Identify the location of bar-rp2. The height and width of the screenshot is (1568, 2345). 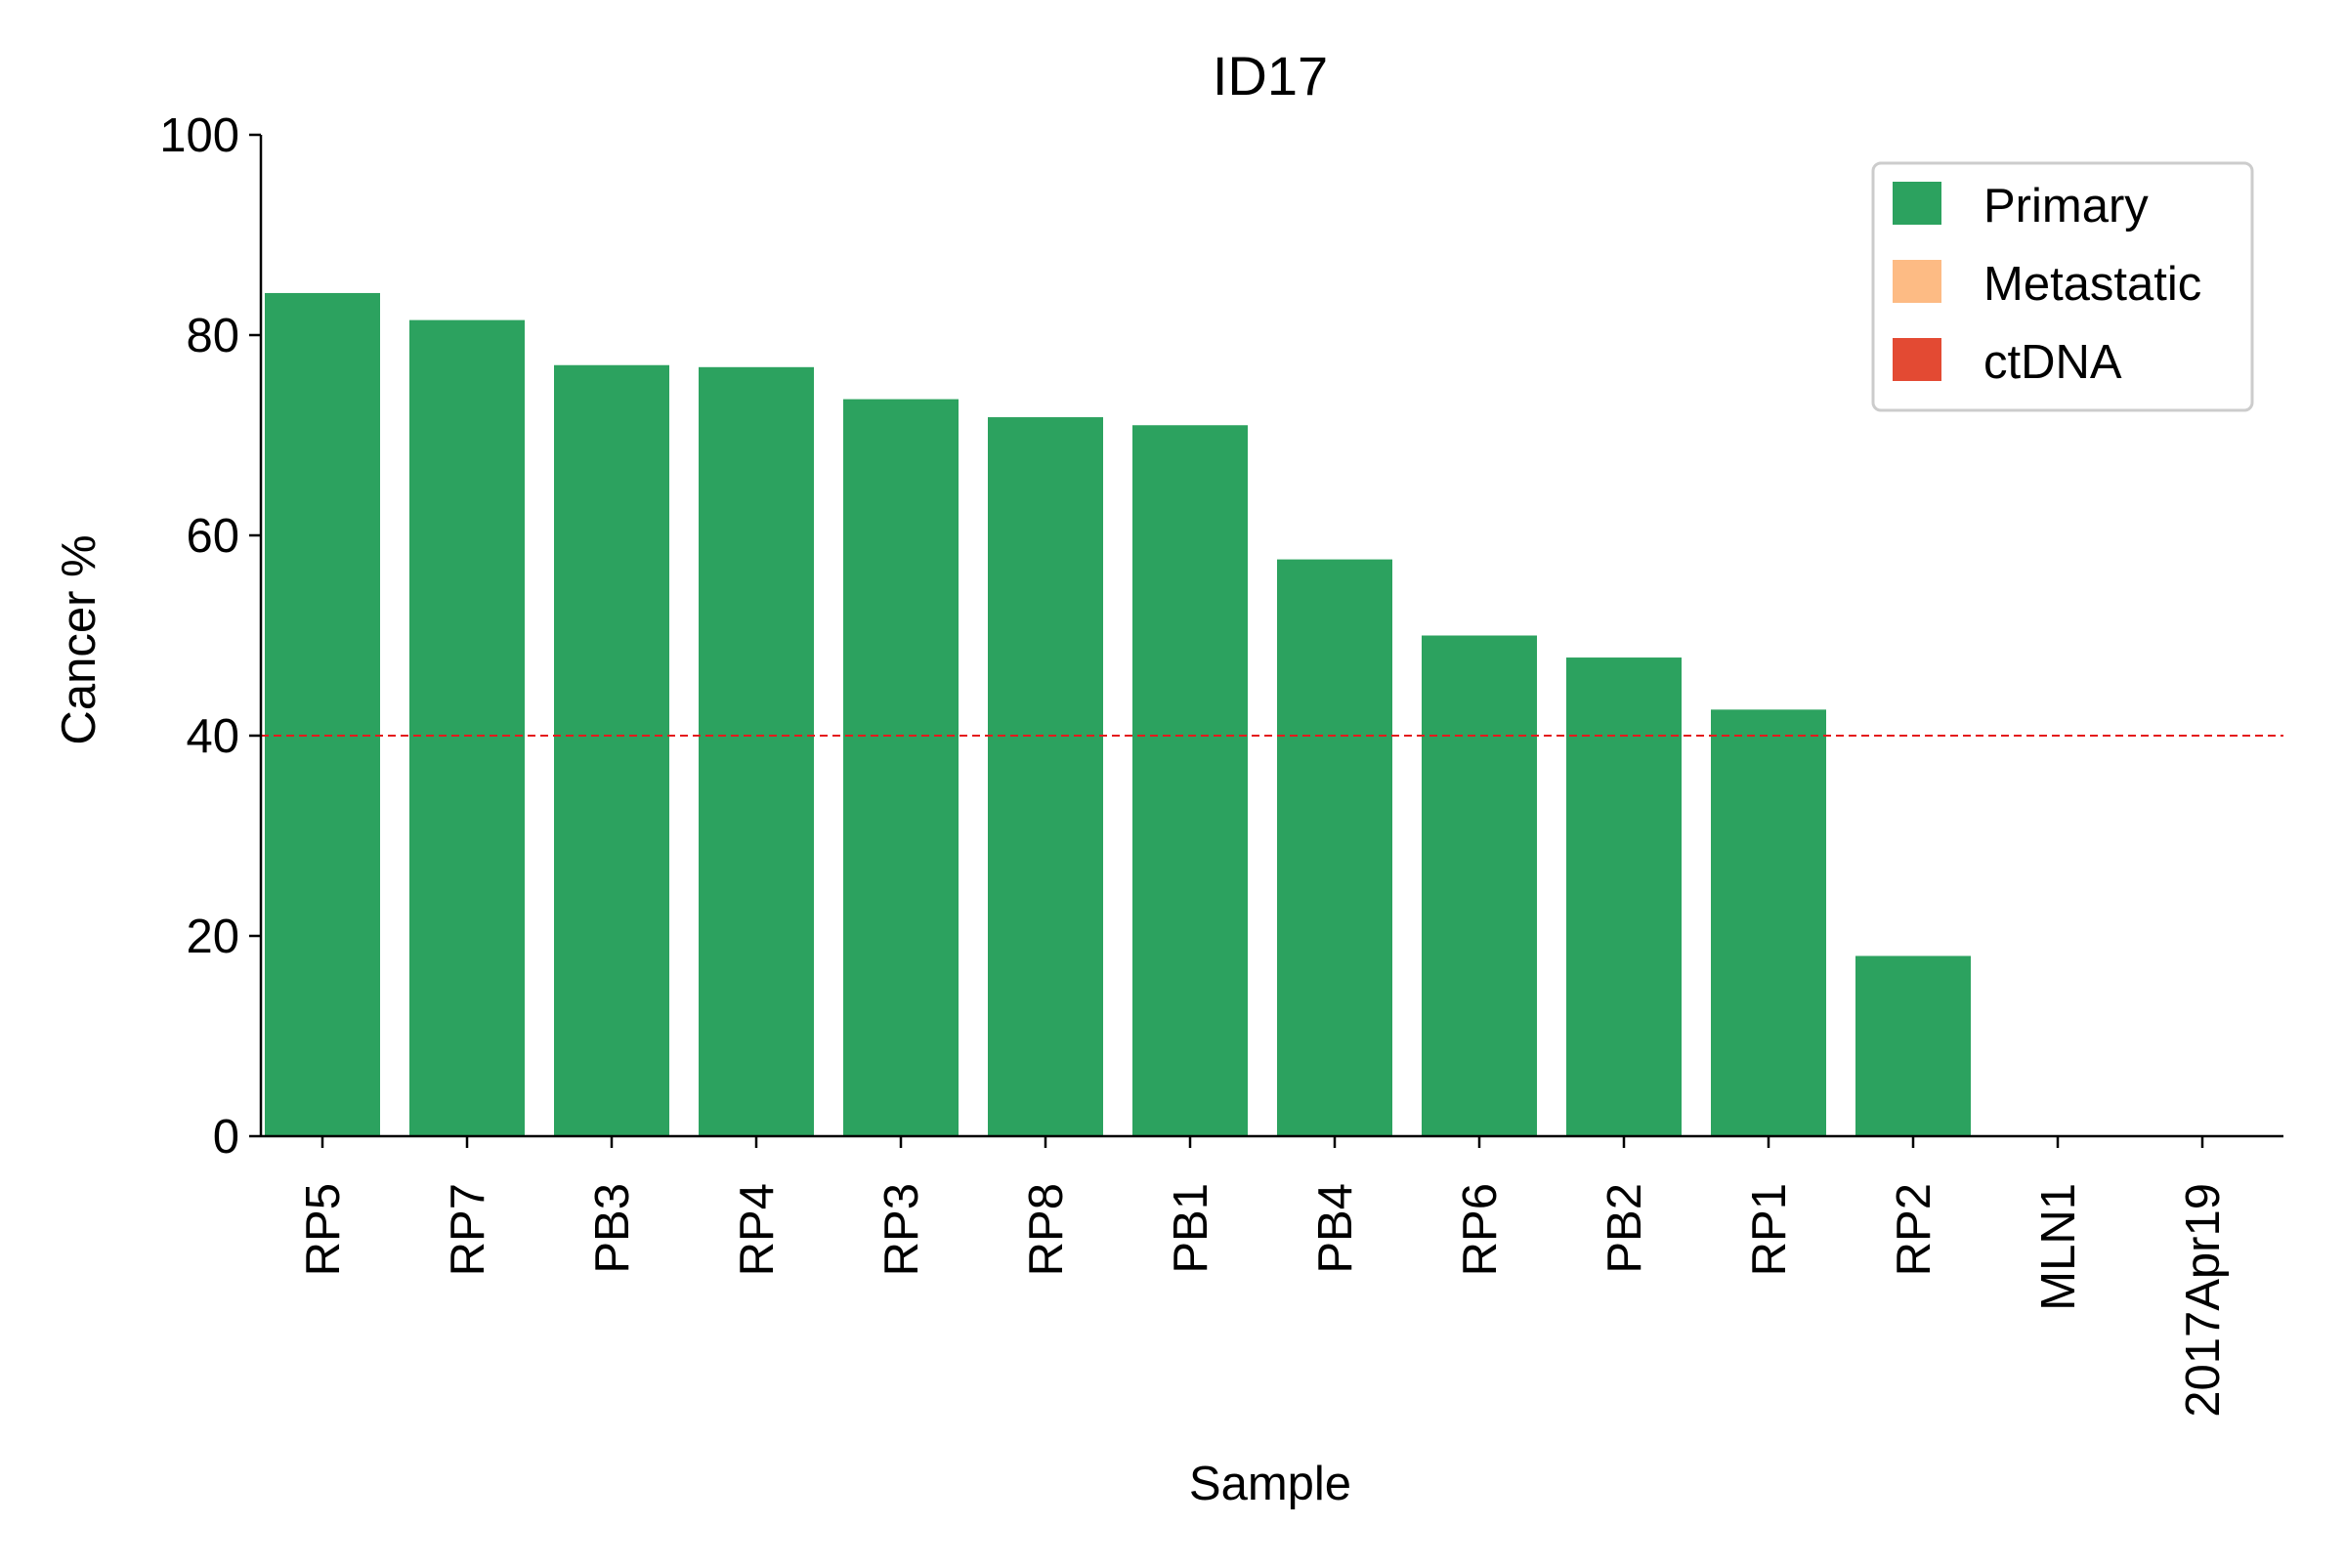
(1913, 1045).